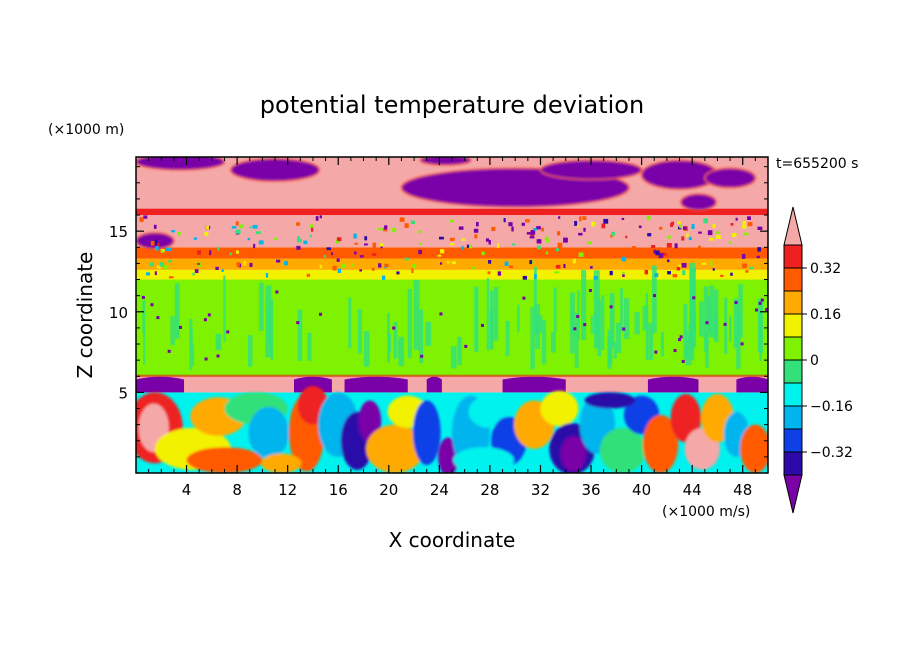 The image size is (904, 659). I want to click on x-tick-label: 24, so click(439, 490).